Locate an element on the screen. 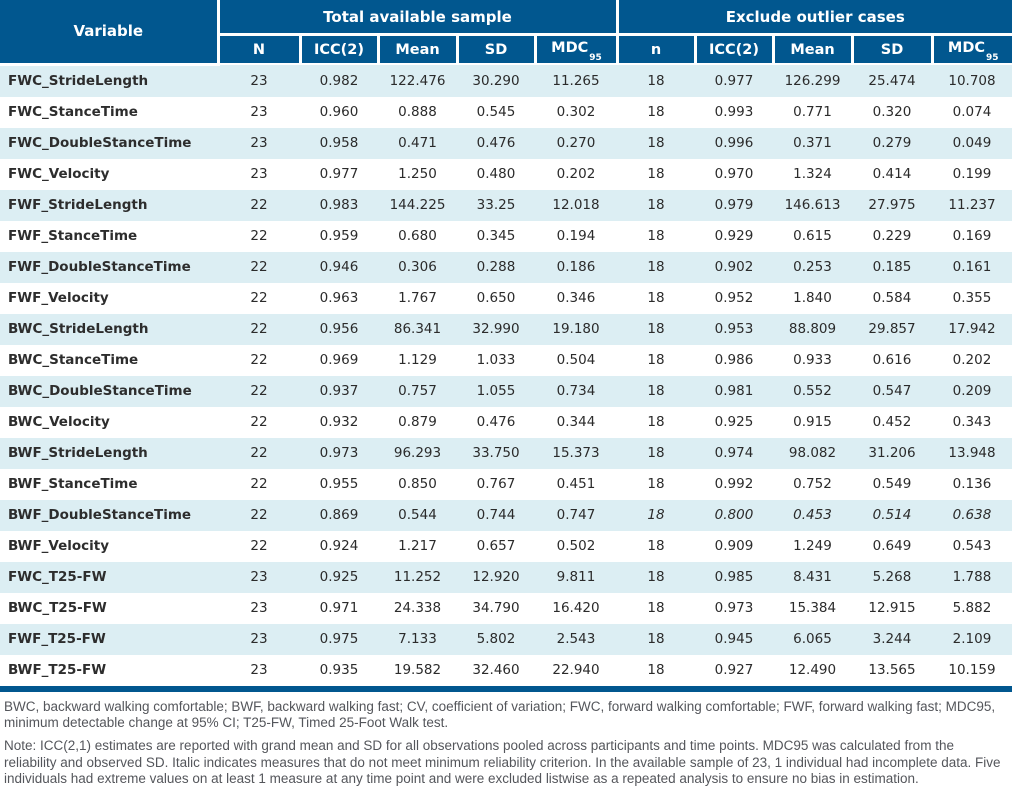 The image size is (1012, 789). total-sample-value: 1.767 is located at coordinates (417, 298).